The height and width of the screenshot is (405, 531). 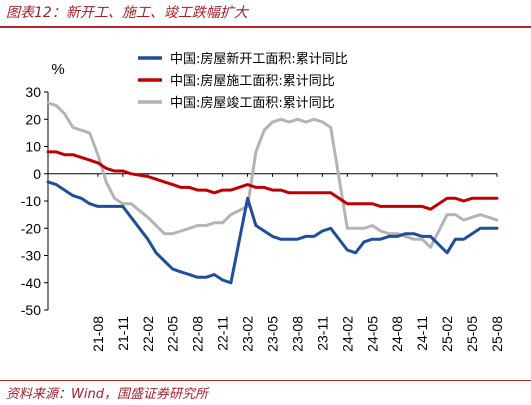 I want to click on x-tick-label: 23-02, so click(x=248, y=334).